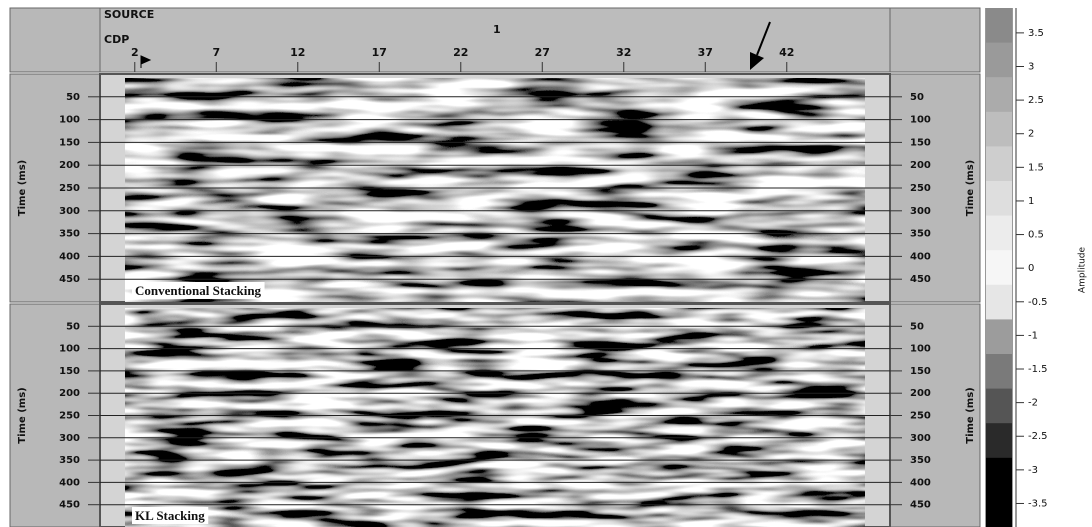  What do you see at coordinates (1031, 134) in the screenshot?
I see `colorbar-tick-label: 2` at bounding box center [1031, 134].